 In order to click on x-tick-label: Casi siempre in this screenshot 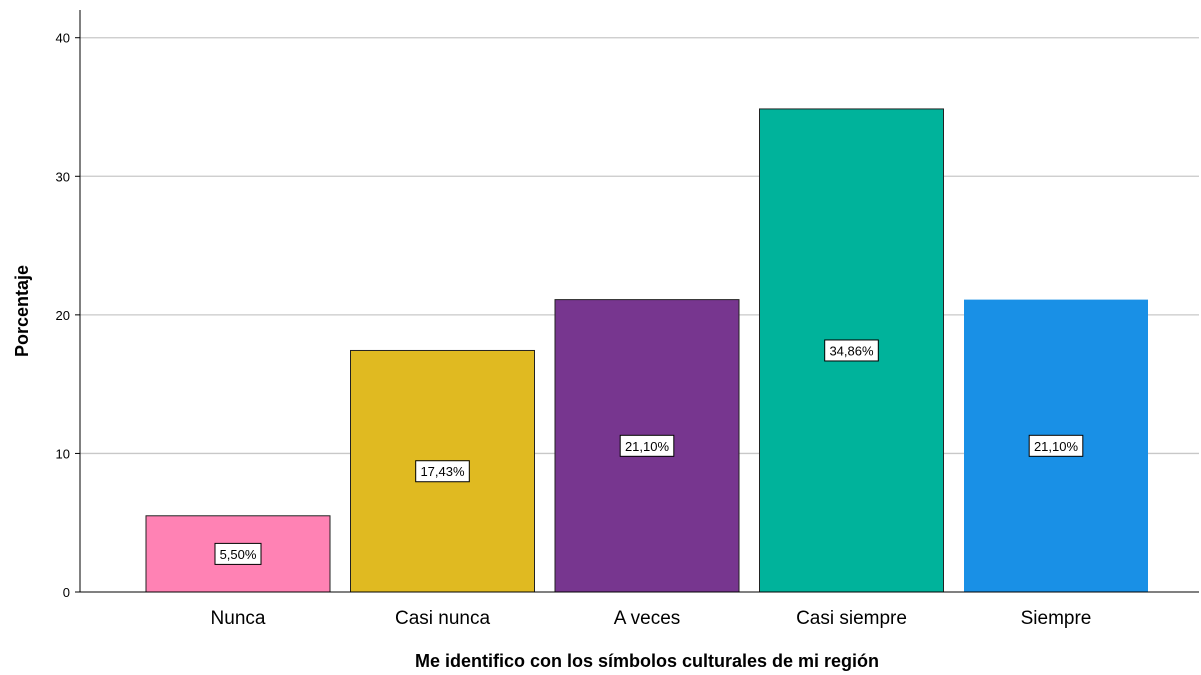, I will do `click(851, 618)`.